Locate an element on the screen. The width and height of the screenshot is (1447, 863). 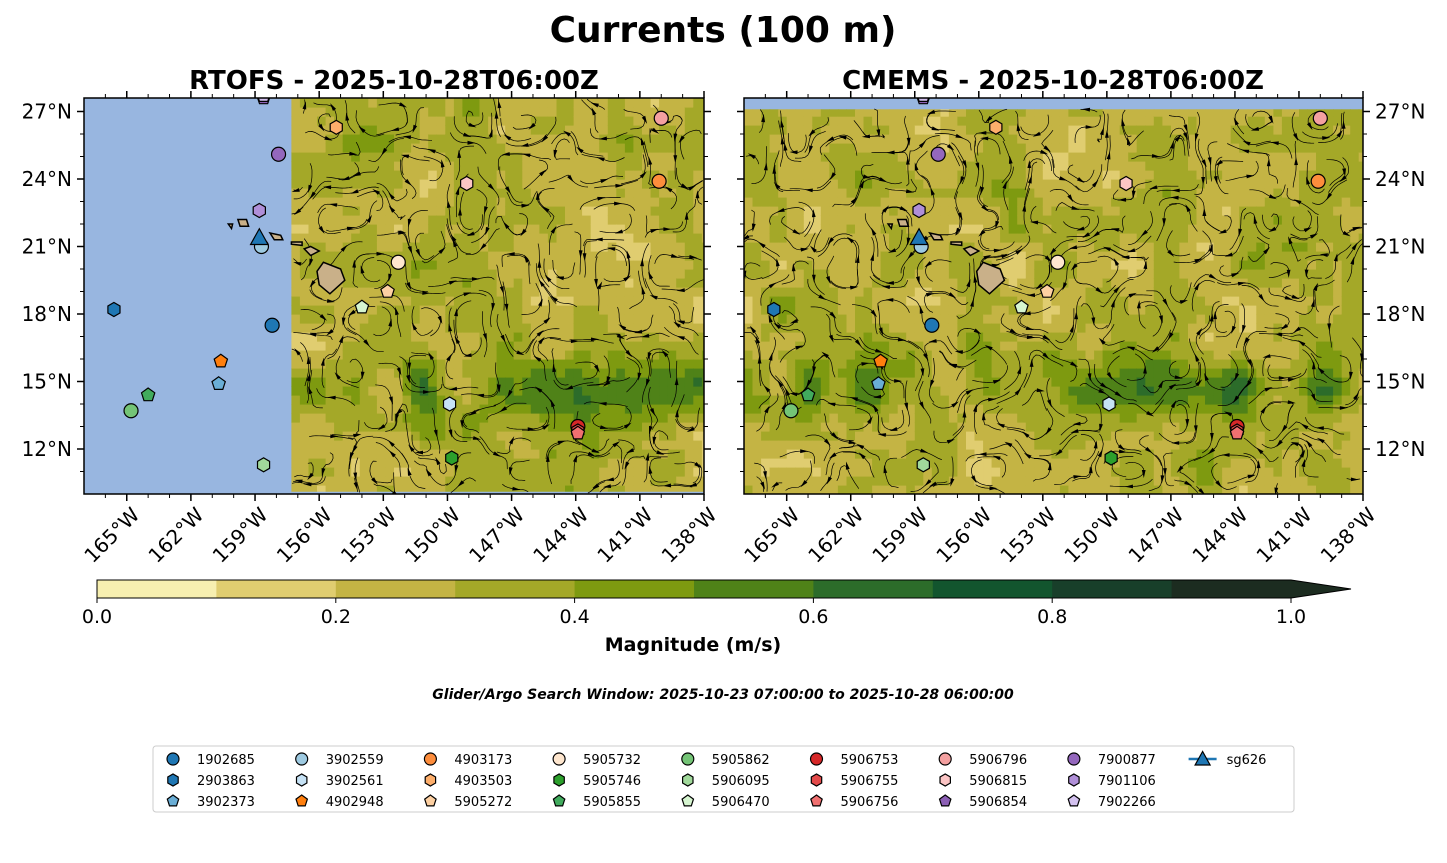
x-tick-label: 141°W is located at coordinates (624, 534).